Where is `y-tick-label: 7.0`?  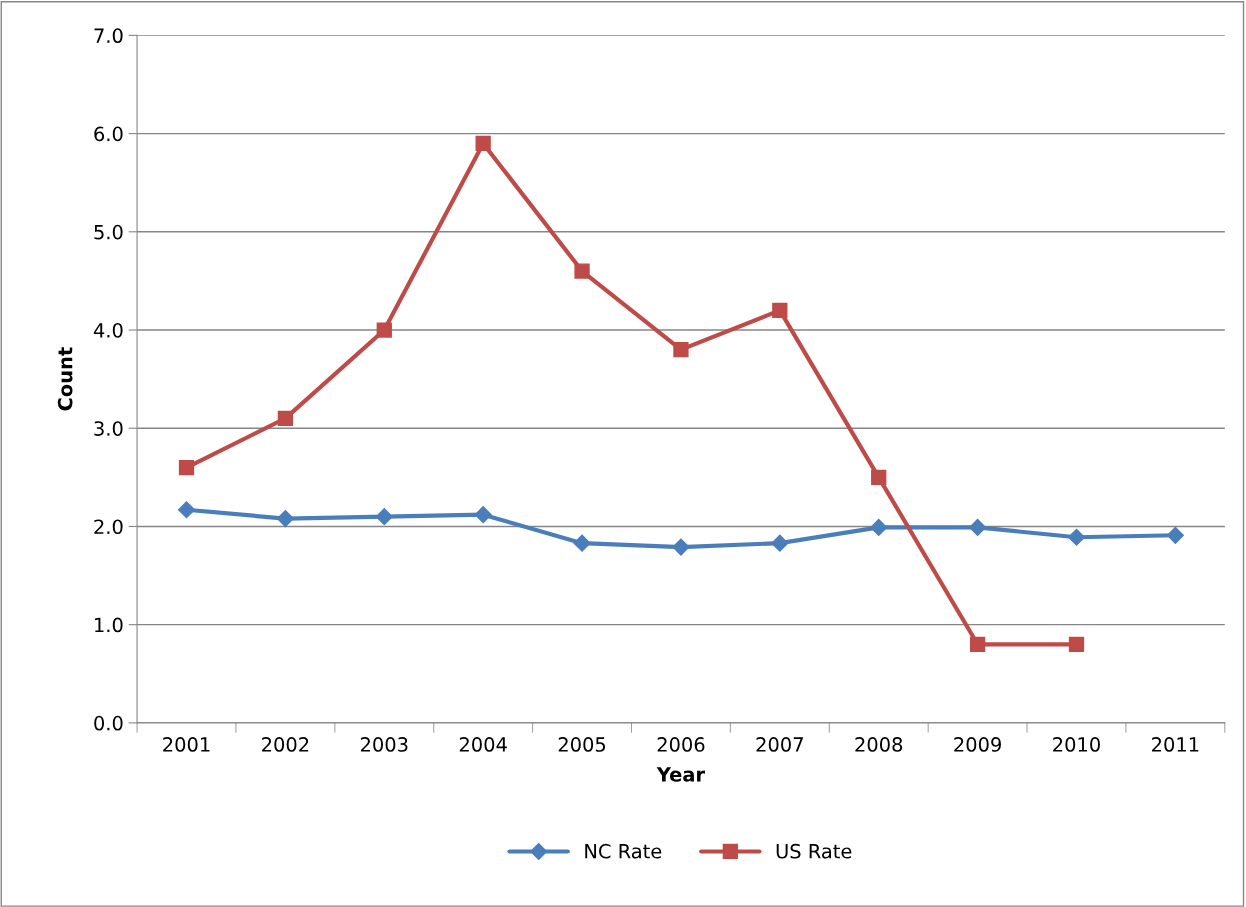
y-tick-label: 7.0 is located at coordinates (108, 36).